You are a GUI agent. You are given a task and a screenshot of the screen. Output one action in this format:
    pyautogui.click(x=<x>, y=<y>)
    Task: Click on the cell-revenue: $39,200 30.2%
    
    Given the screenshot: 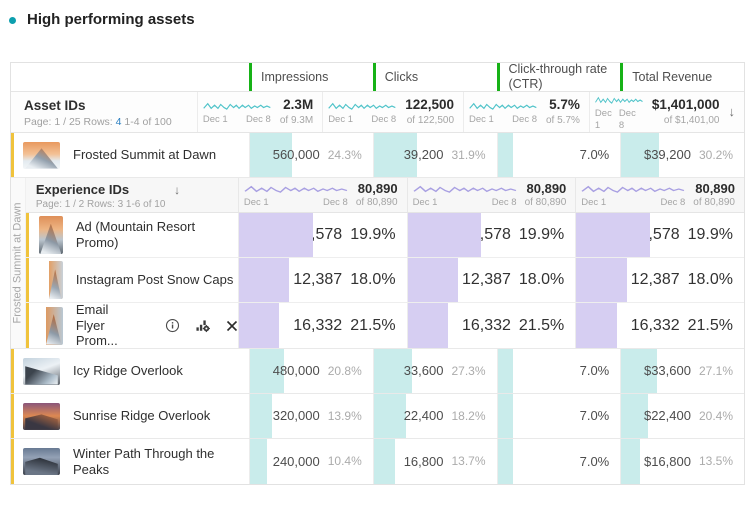 What is the action you would take?
    pyautogui.click(x=682, y=155)
    